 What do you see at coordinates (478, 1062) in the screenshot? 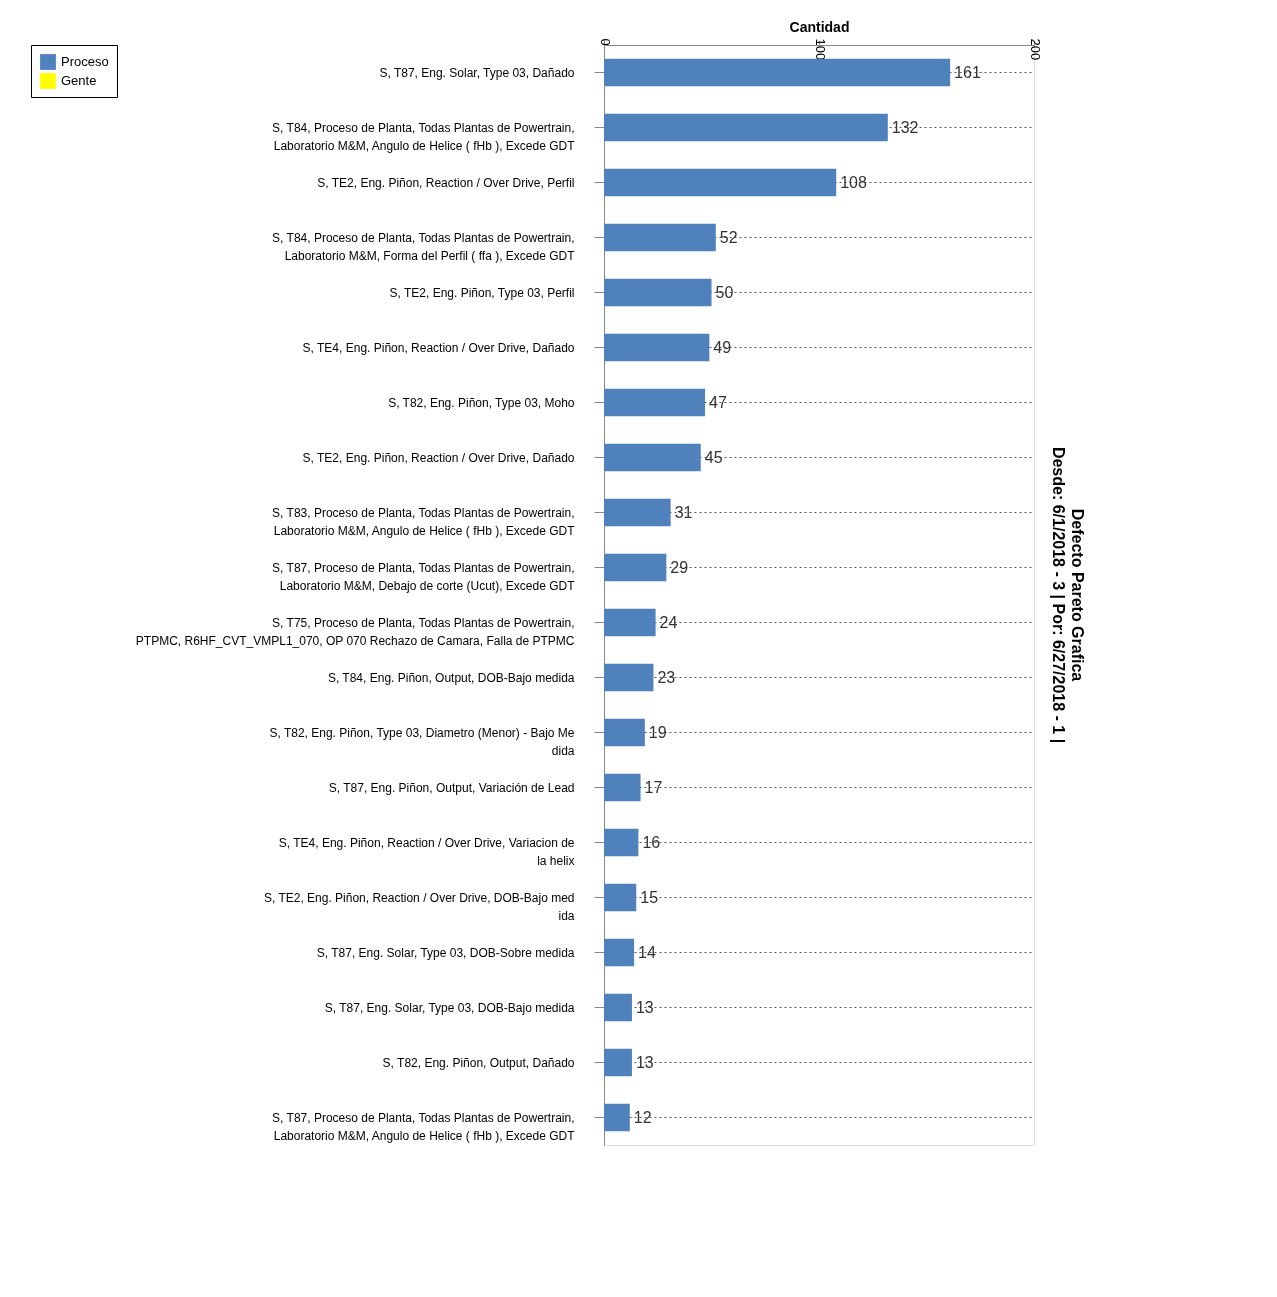
I see `y-tick-label: S, T82, Eng. Piñon, Output, Dañado` at bounding box center [478, 1062].